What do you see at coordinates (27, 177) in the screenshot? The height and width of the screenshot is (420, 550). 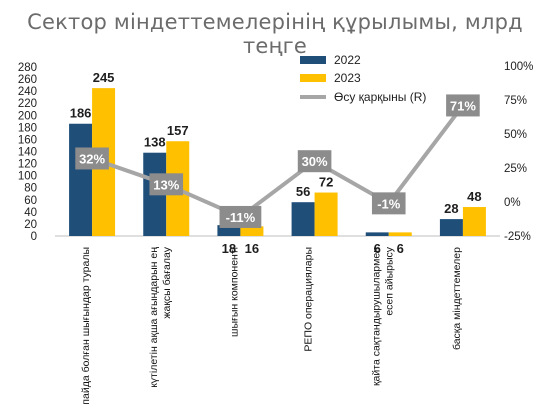 I see `y-left-tick-label: 100` at bounding box center [27, 177].